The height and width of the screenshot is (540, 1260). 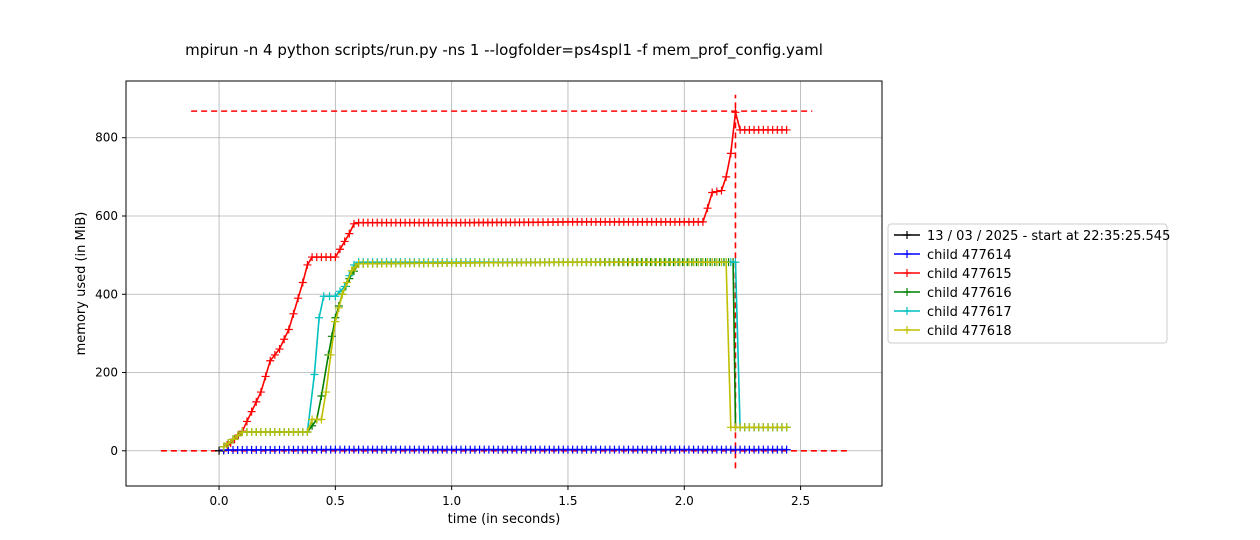 What do you see at coordinates (106, 138) in the screenshot?
I see `y-tick-label: 800` at bounding box center [106, 138].